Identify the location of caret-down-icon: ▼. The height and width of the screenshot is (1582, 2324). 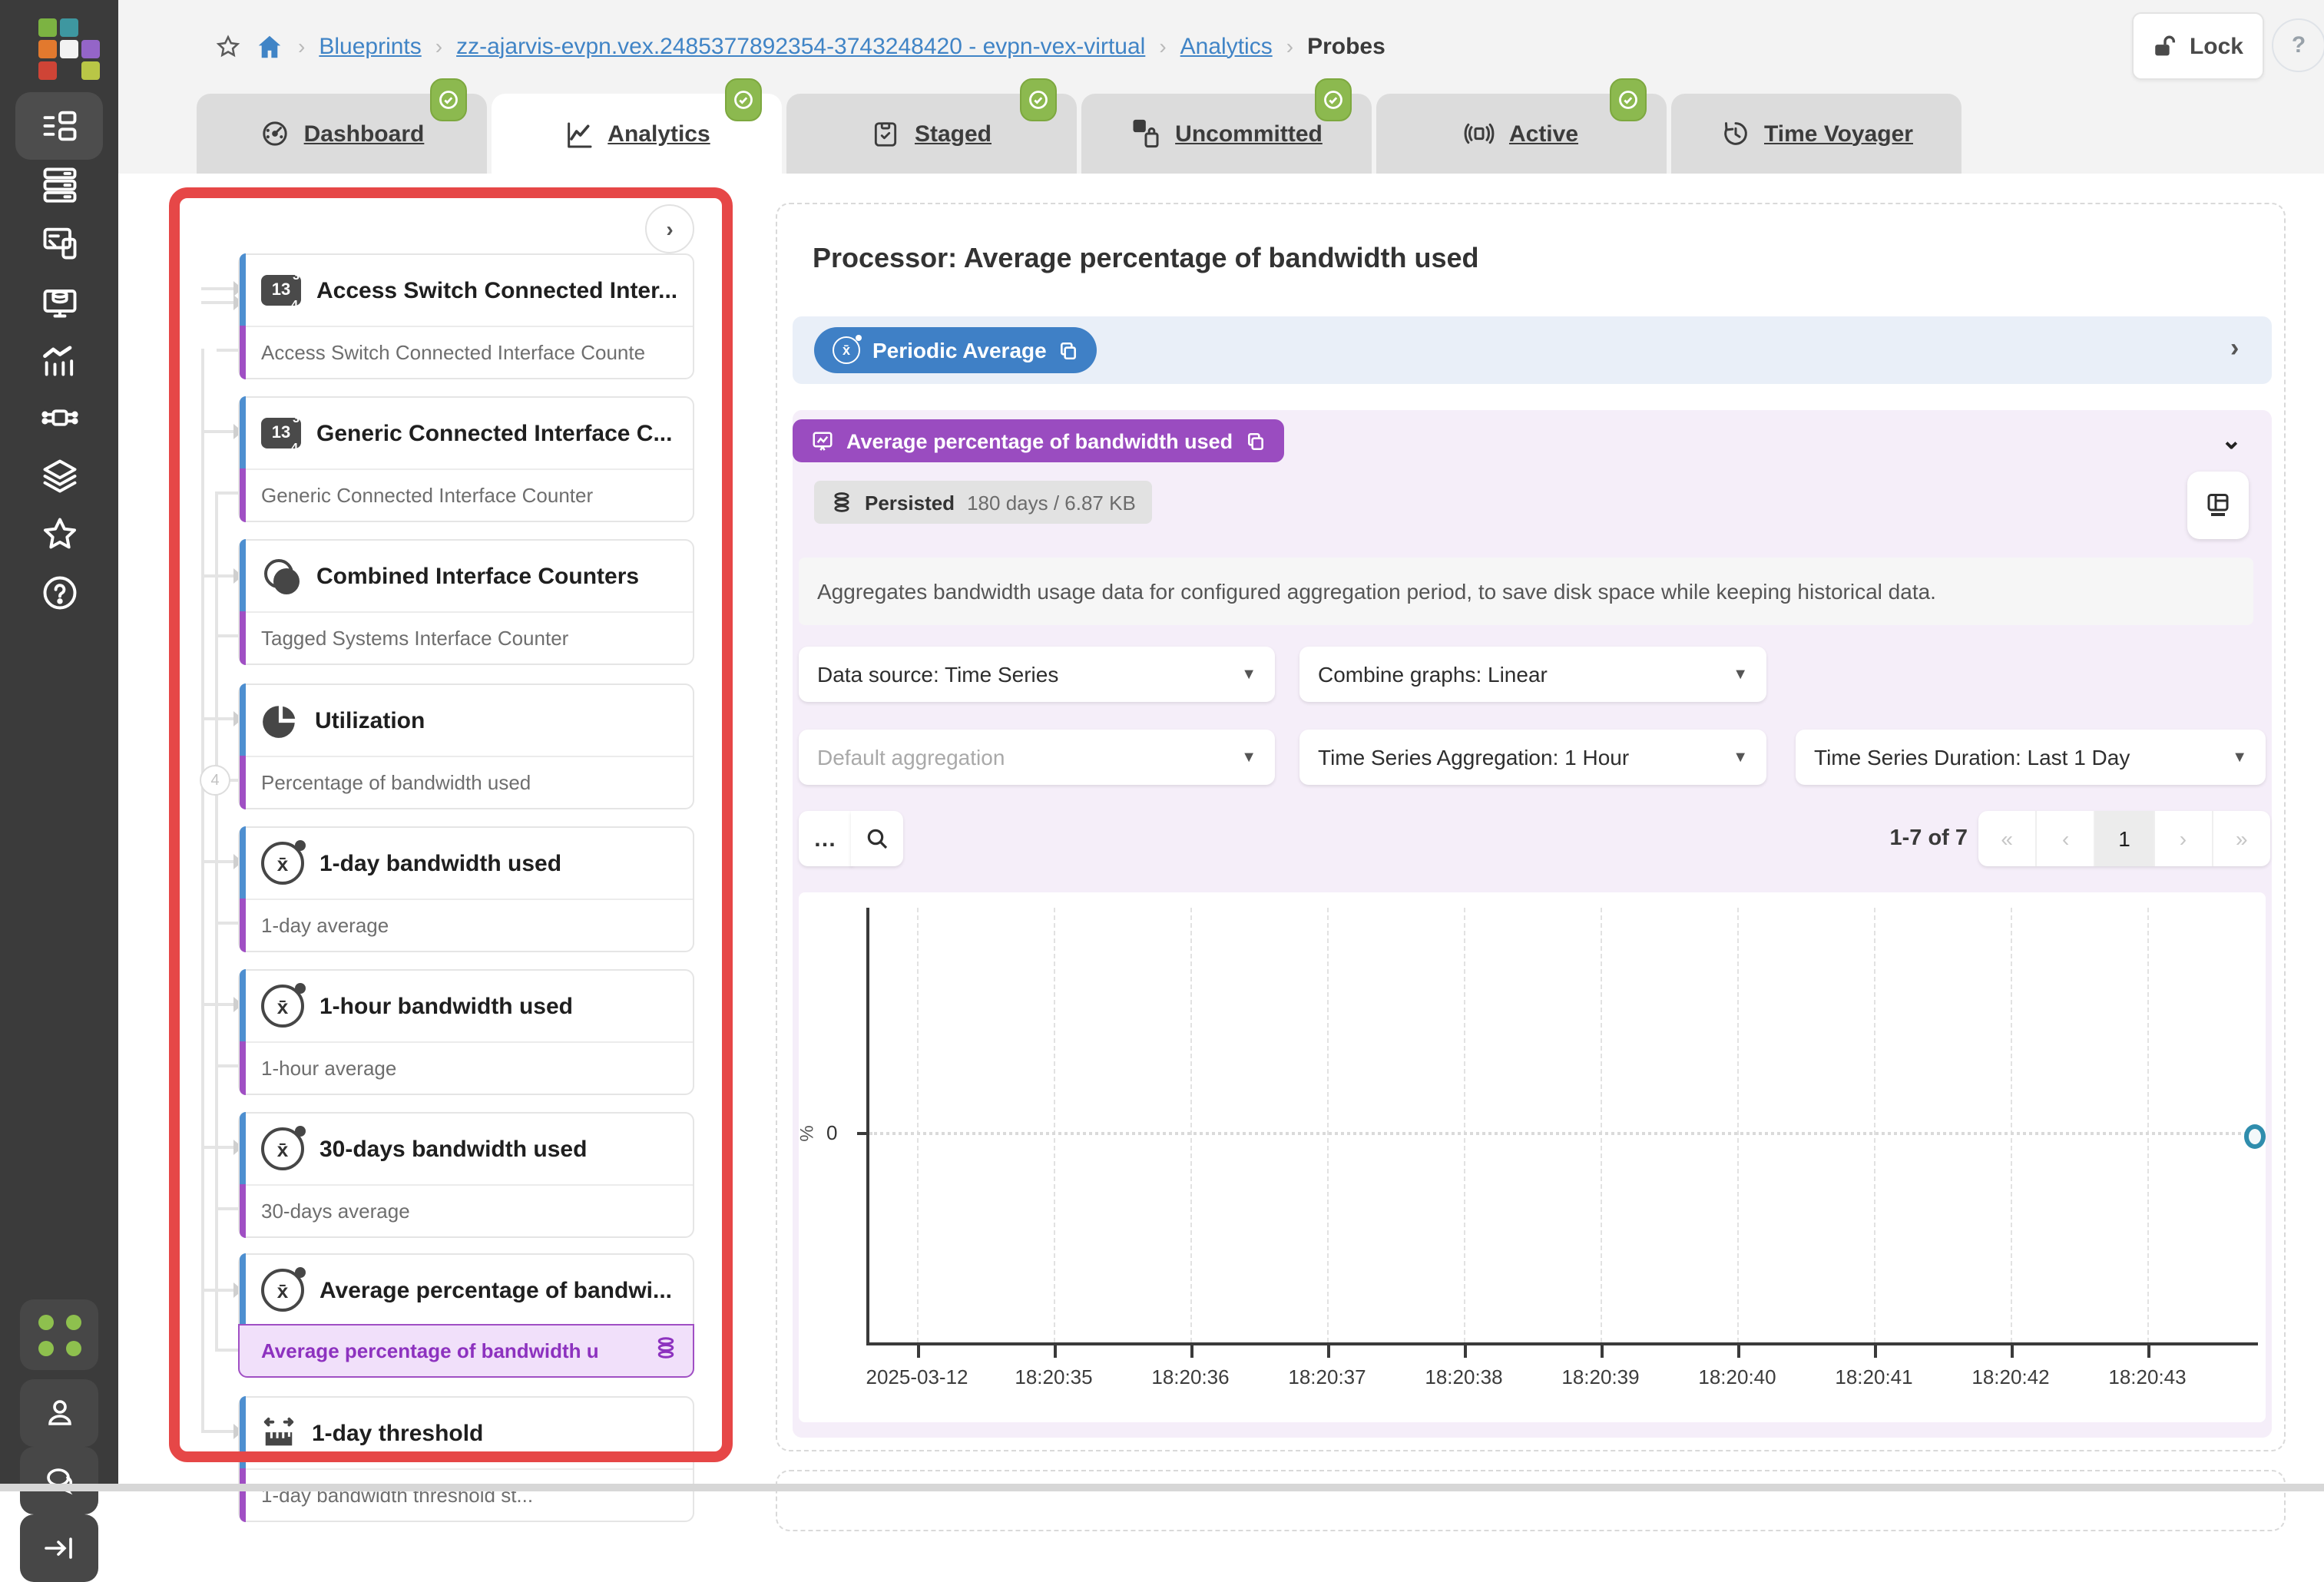
(2239, 757).